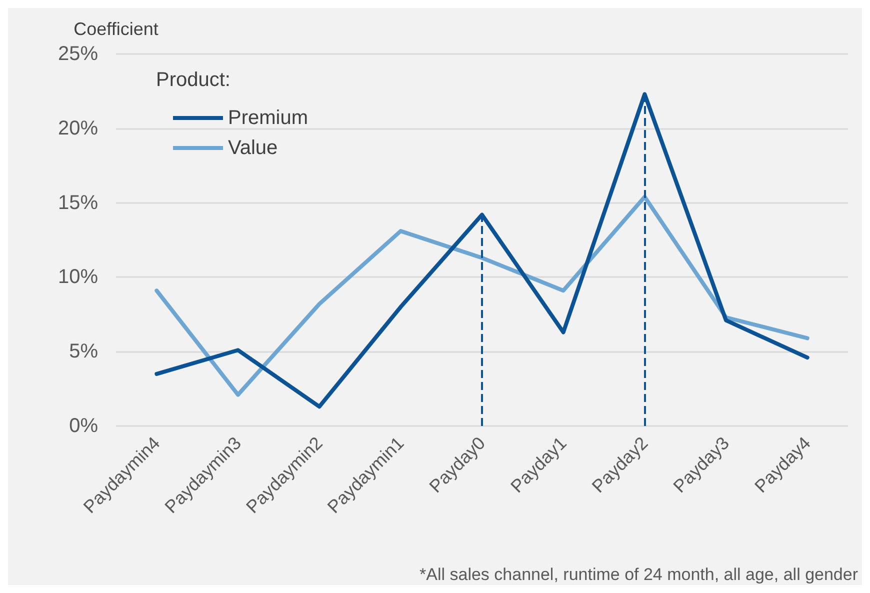 This screenshot has width=870, height=593. What do you see at coordinates (78, 277) in the screenshot?
I see `y-tick-label: 10%` at bounding box center [78, 277].